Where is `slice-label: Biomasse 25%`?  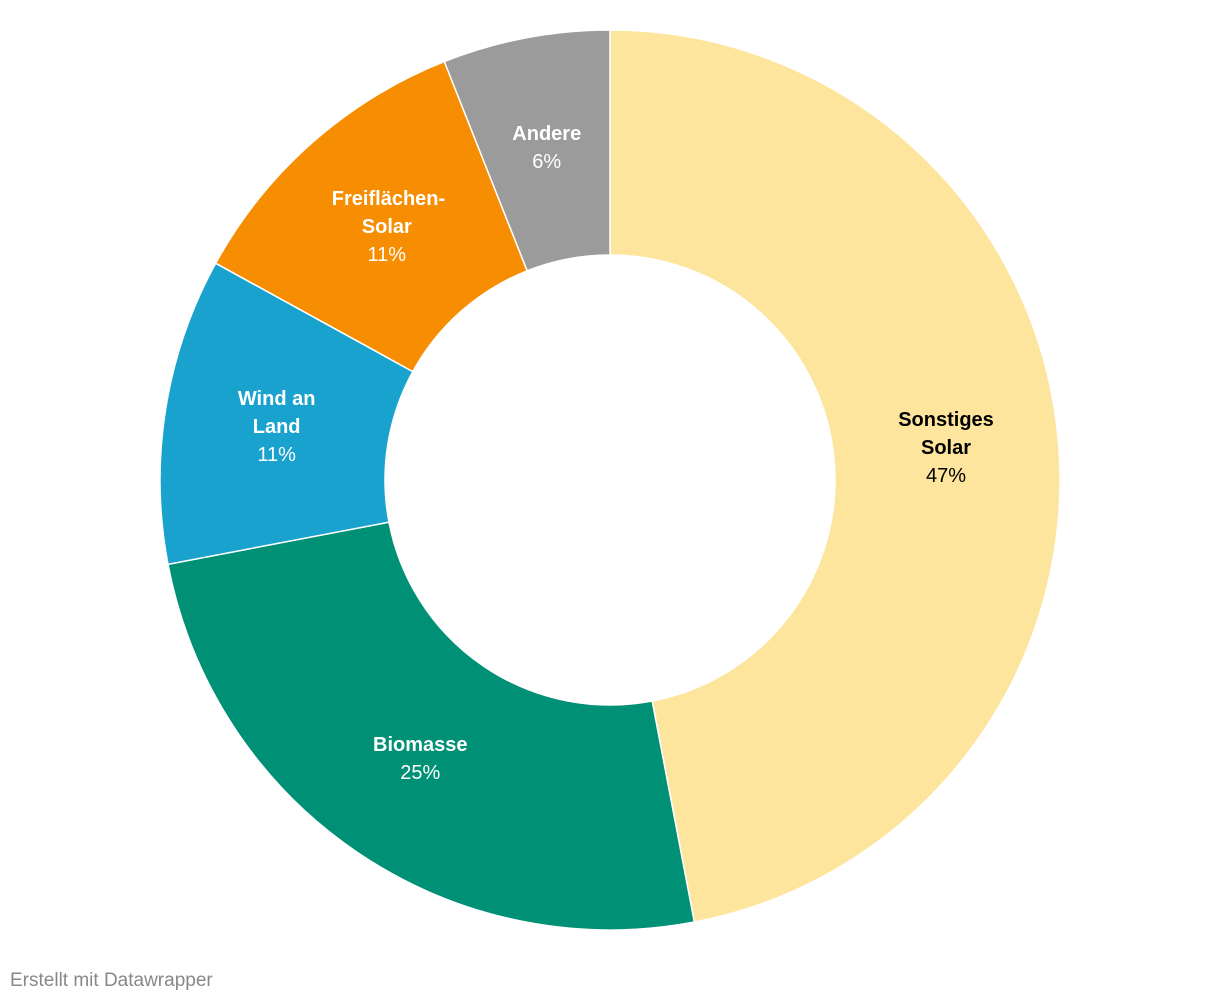
slice-label: Biomasse 25% is located at coordinates (420, 759).